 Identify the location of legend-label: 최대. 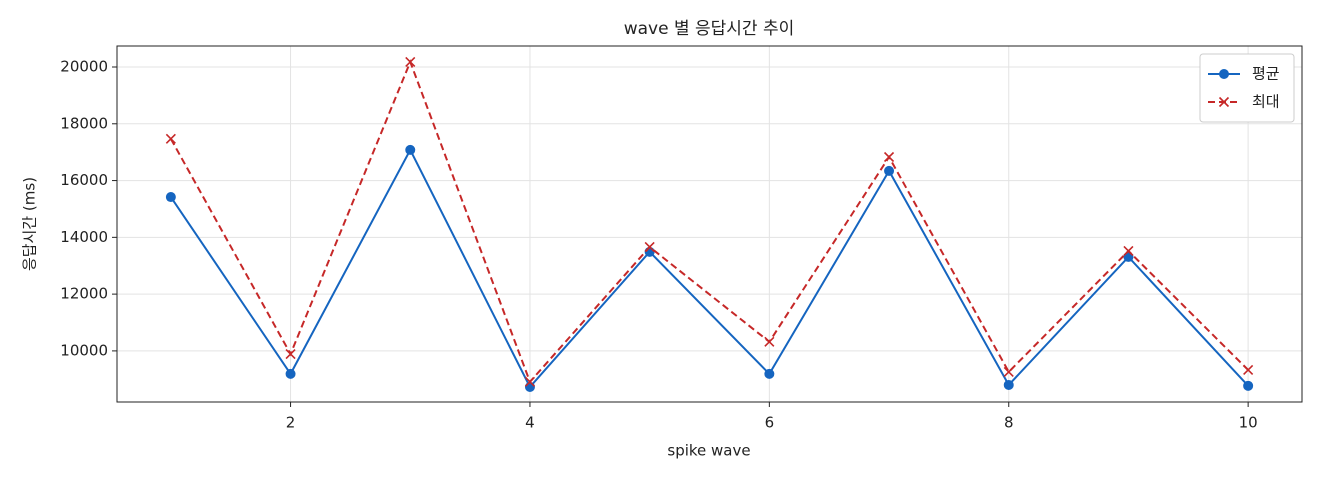
(1266, 102).